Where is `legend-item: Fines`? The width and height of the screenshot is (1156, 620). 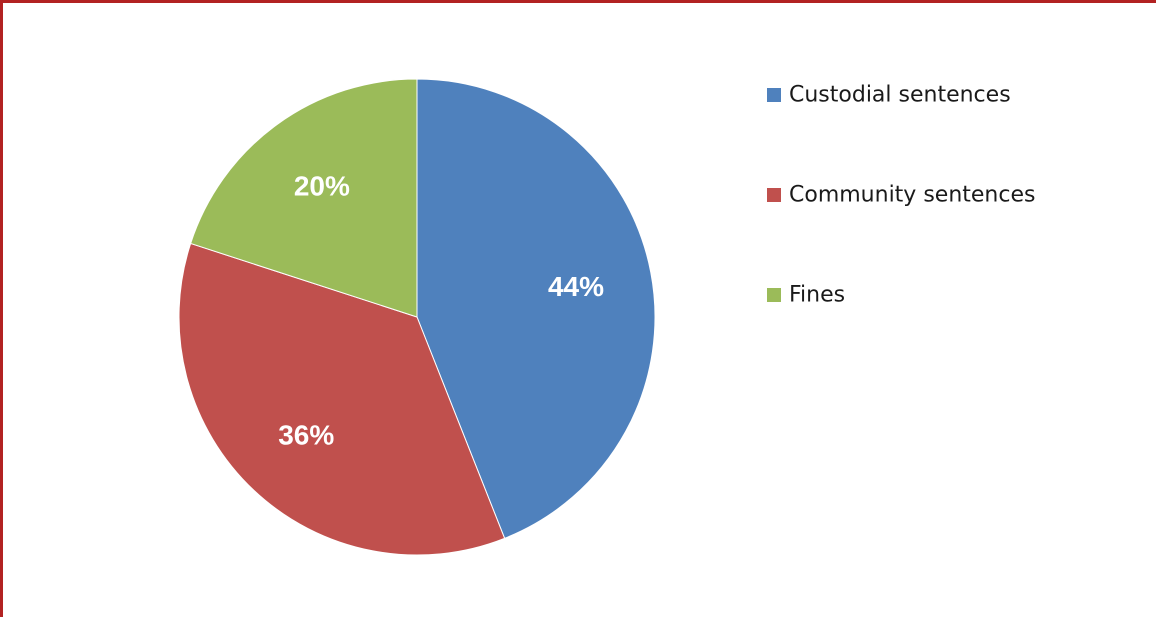 legend-item: Fines is located at coordinates (806, 295).